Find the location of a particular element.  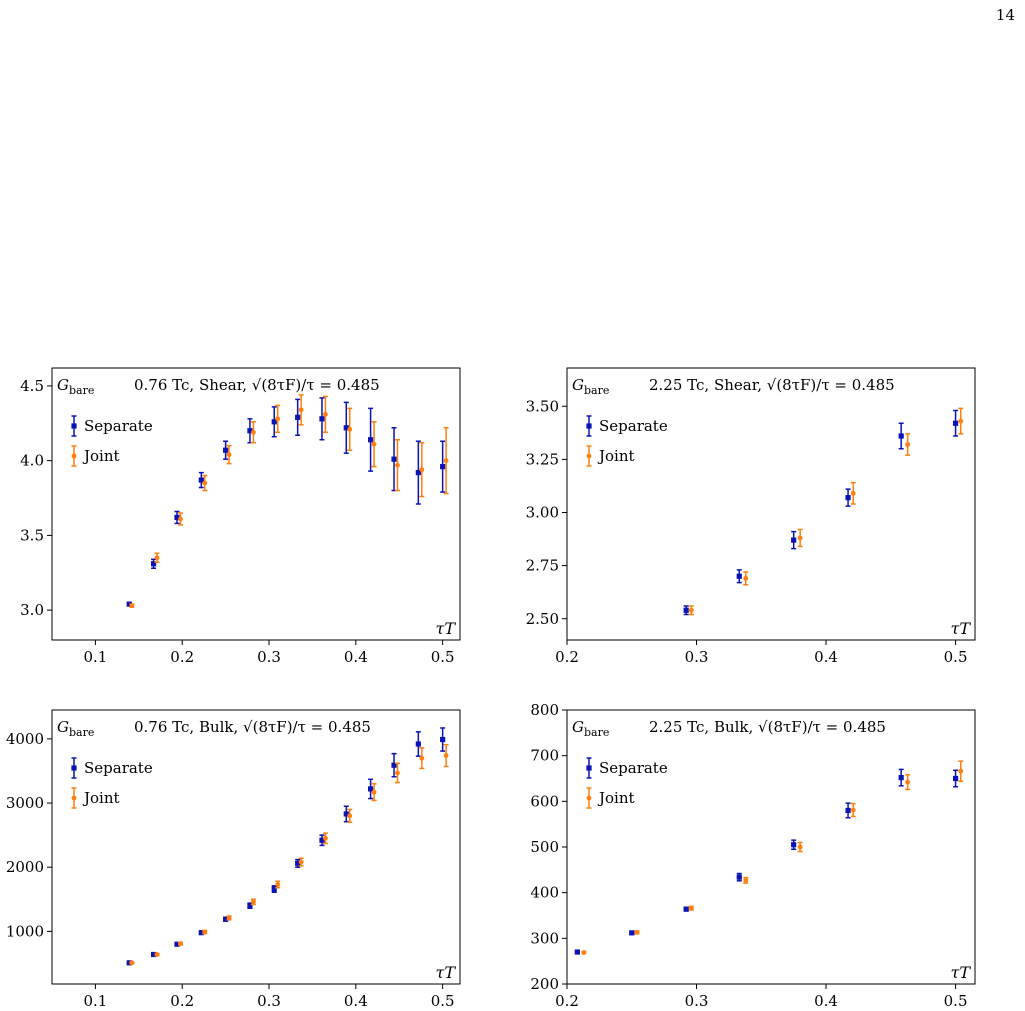

y-tick-label: 2.75 is located at coordinates (542, 566).